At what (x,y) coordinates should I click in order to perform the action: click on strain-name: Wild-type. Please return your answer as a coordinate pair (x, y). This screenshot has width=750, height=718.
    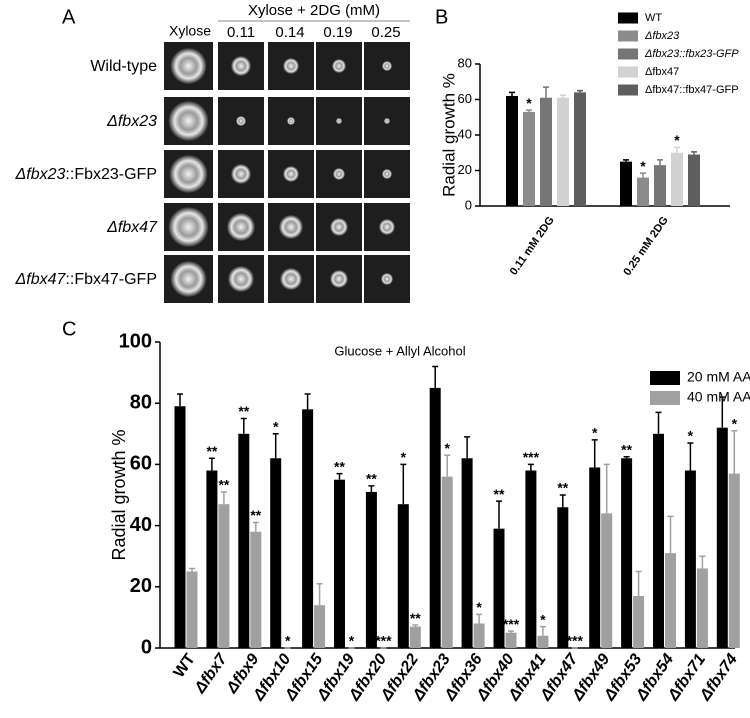
    Looking at the image, I should click on (123, 66).